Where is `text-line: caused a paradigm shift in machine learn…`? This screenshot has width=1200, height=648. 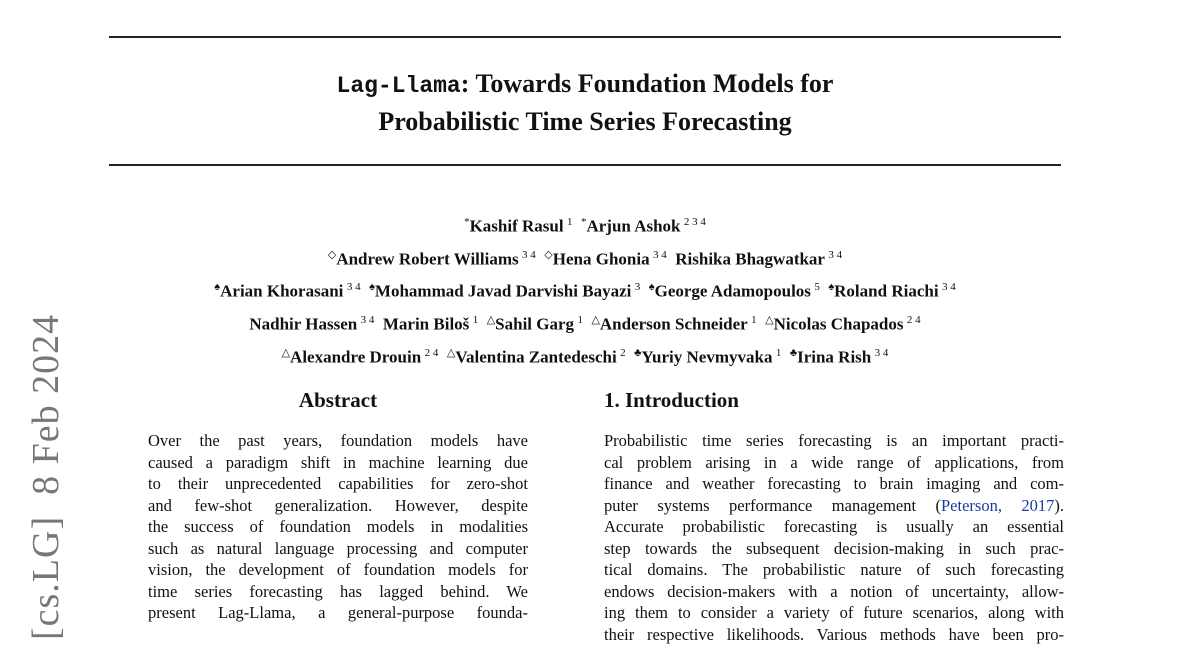
text-line: caused a paradigm shift in machine learn… is located at coordinates (338, 462).